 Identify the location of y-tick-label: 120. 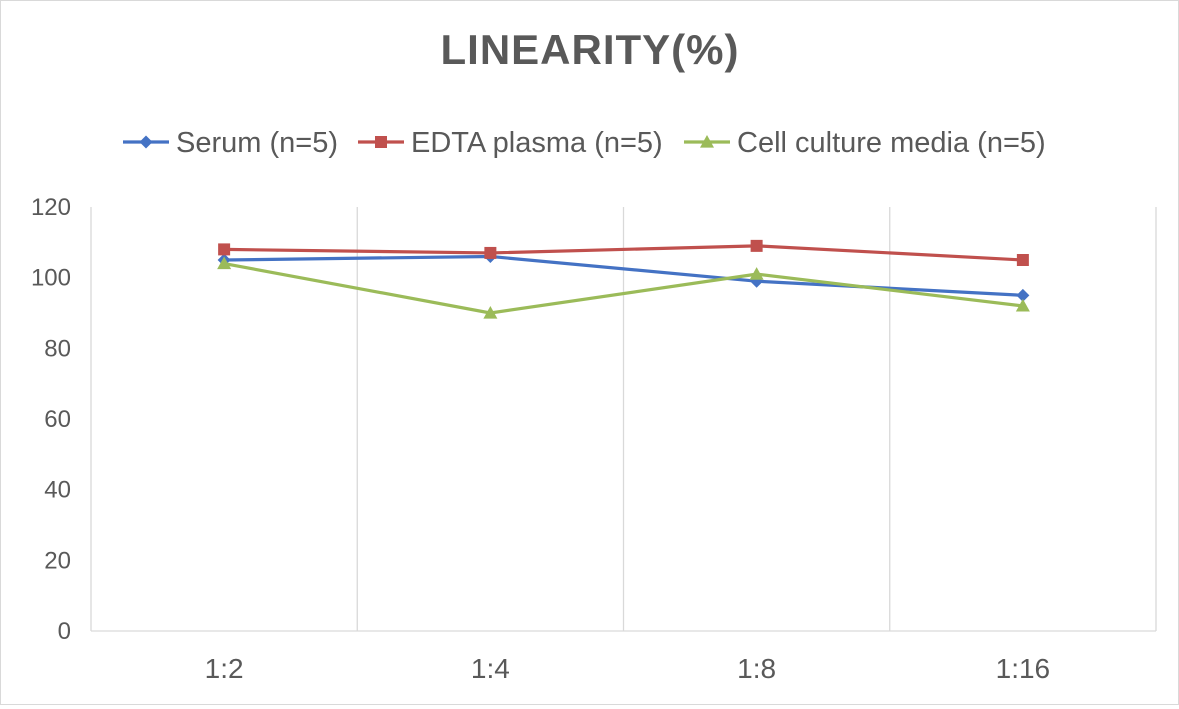
(51, 207).